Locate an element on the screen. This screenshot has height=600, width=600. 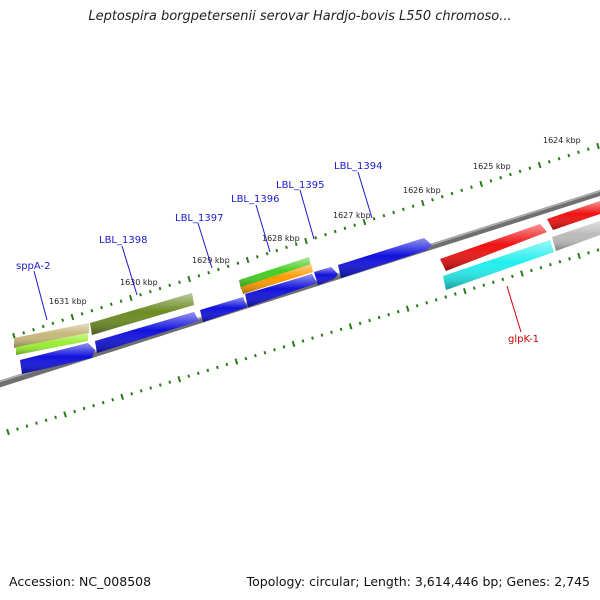
tick-label-1629: 1629 kbp is located at coordinates (211, 260).